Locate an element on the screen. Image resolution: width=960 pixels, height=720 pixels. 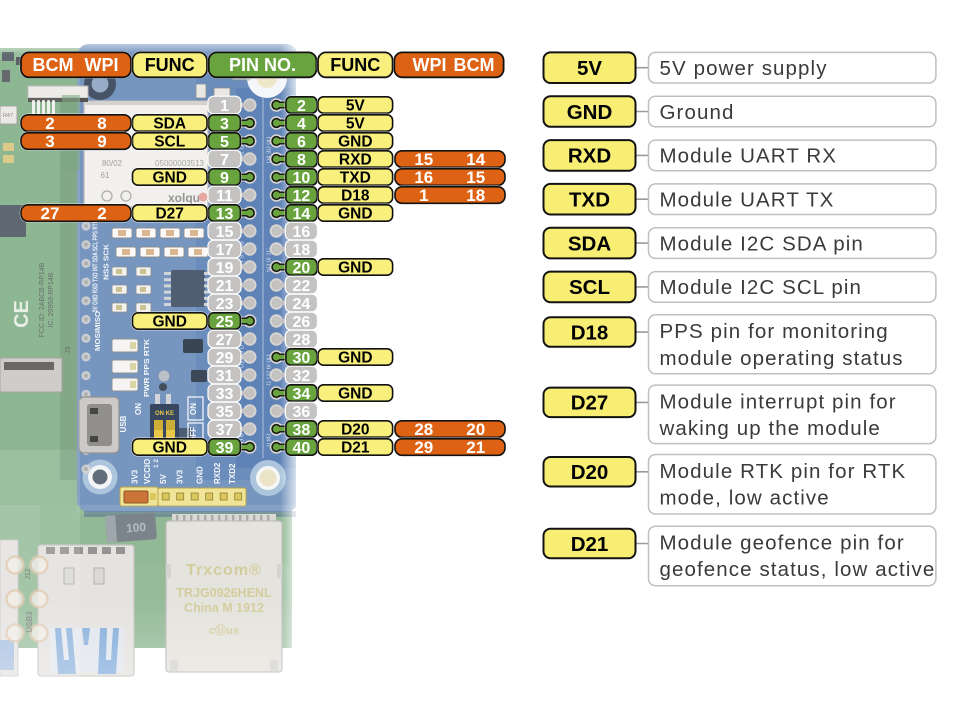
svg-text: 24 is located at coordinates (302, 304).